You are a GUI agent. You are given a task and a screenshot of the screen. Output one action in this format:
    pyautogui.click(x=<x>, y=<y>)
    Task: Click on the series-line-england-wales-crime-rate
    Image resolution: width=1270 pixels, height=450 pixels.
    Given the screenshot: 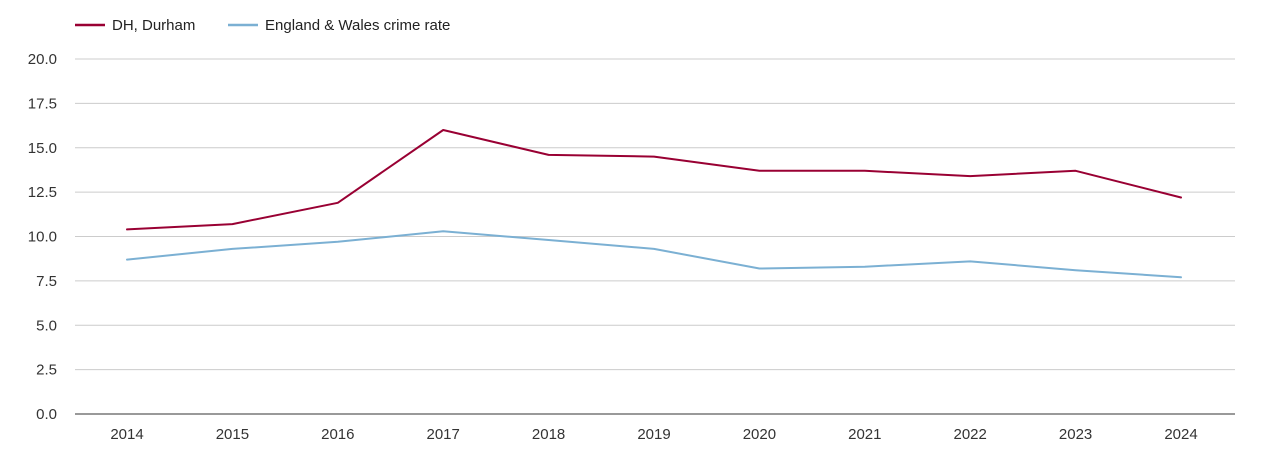 What is the action you would take?
    pyautogui.click(x=654, y=254)
    